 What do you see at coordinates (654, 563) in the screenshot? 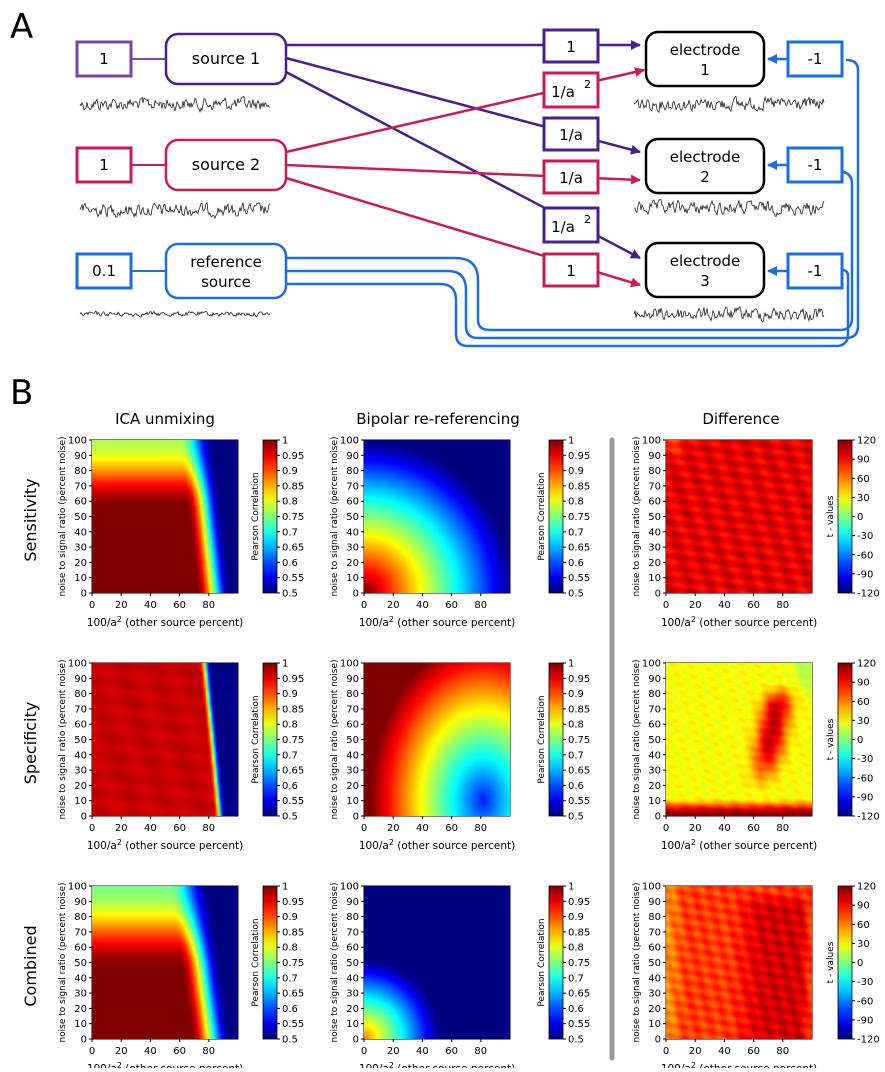
I see `y-tick-label: 20` at bounding box center [654, 563].